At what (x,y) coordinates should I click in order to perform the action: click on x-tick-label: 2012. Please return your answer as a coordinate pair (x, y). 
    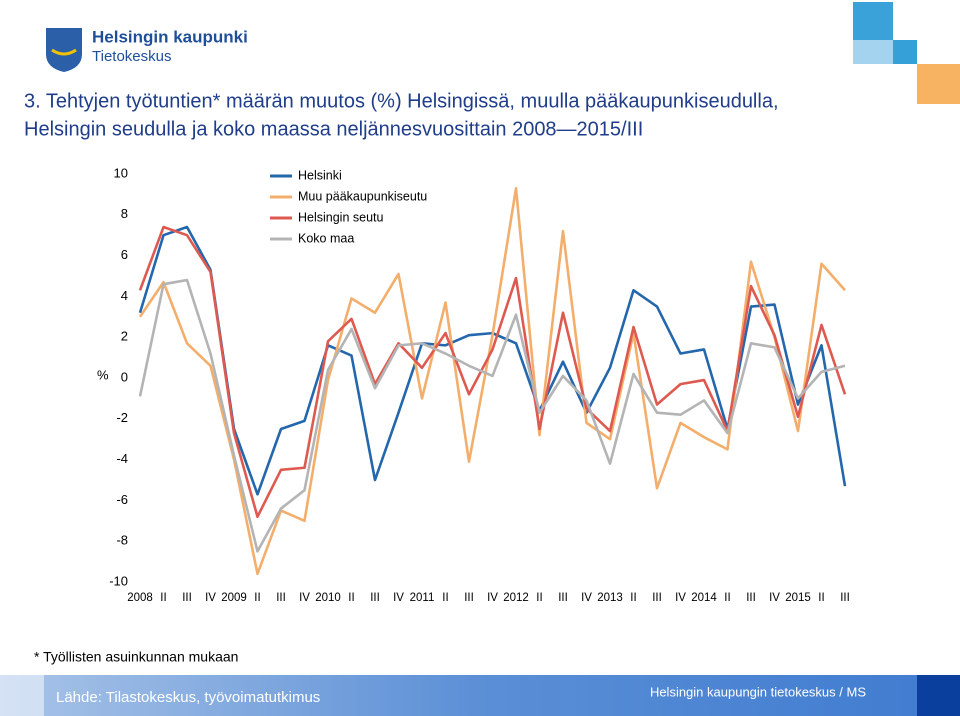
    Looking at the image, I should click on (516, 598).